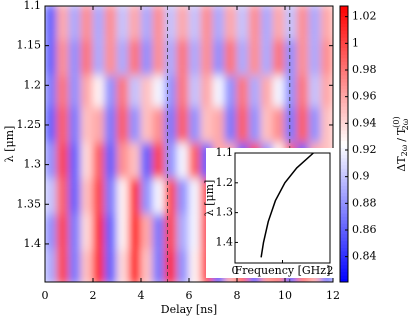 Image resolution: width=415 pixels, height=324 pixels. What do you see at coordinates (33, 6) in the screenshot?
I see `y-tick-label: 1.1` at bounding box center [33, 6].